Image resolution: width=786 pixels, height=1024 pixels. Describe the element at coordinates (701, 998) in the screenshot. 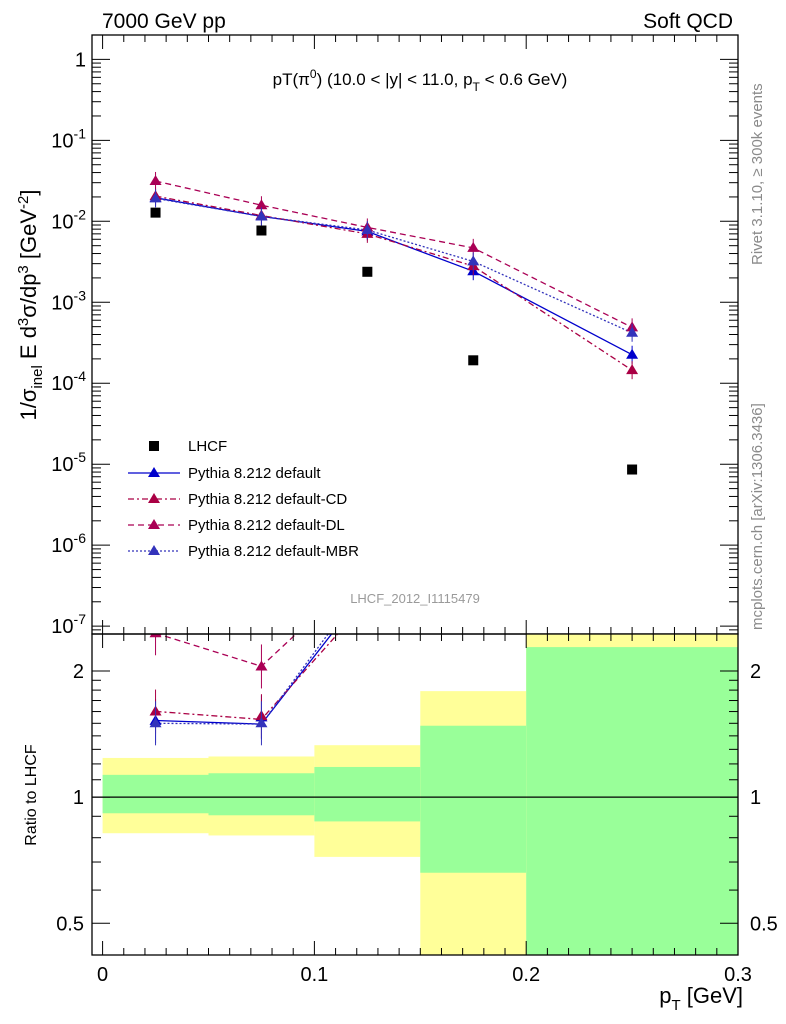

I see `x-axis-label: pT [GeV]` at that location.